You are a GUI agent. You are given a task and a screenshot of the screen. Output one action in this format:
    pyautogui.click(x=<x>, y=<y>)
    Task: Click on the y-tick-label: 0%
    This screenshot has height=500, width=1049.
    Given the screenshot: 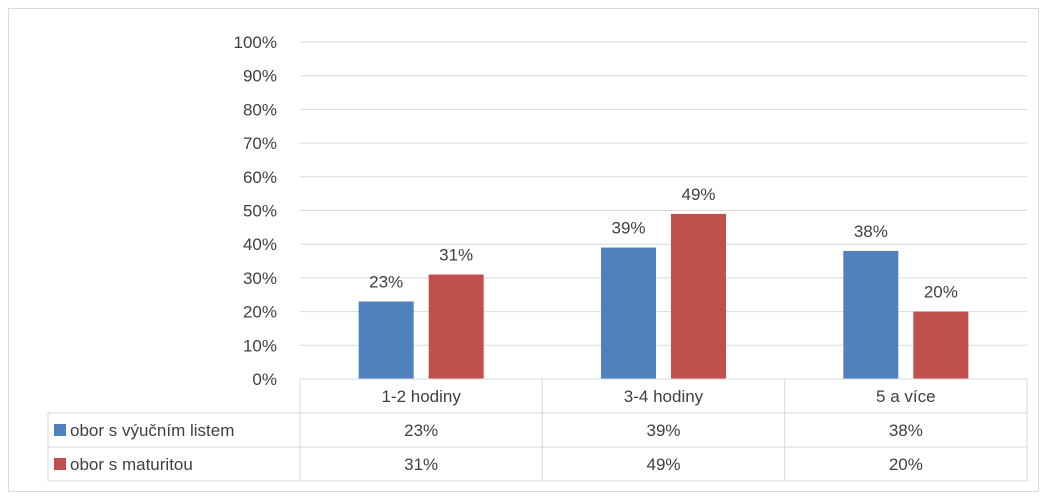 What is the action you would take?
    pyautogui.click(x=264, y=379)
    